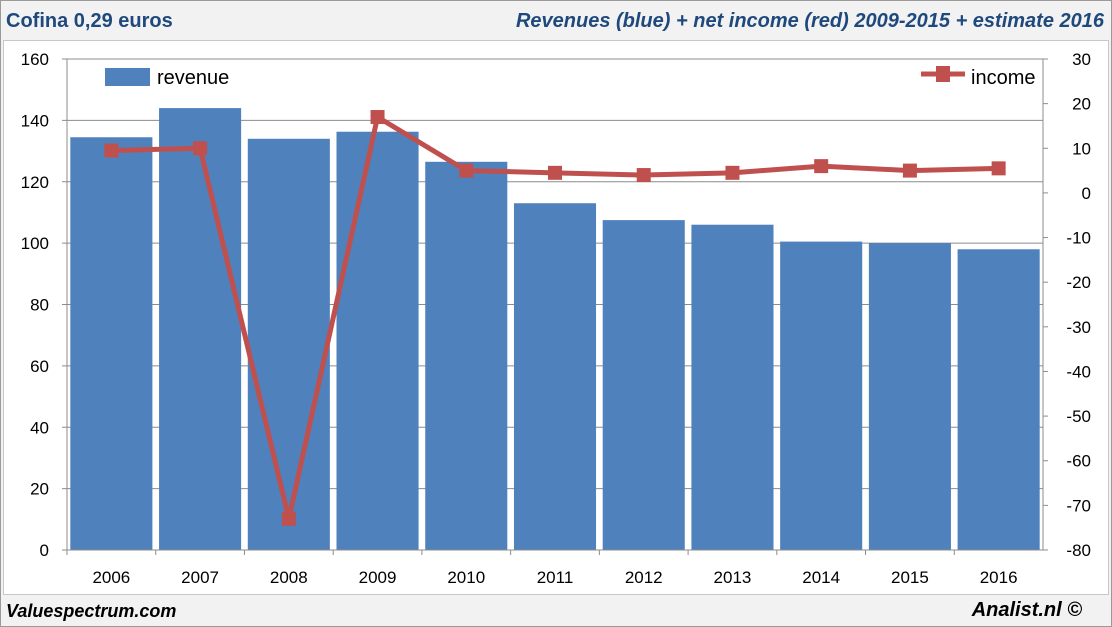 This screenshot has width=1112, height=627. What do you see at coordinates (39, 489) in the screenshot?
I see `left-tick-label: 20` at bounding box center [39, 489].